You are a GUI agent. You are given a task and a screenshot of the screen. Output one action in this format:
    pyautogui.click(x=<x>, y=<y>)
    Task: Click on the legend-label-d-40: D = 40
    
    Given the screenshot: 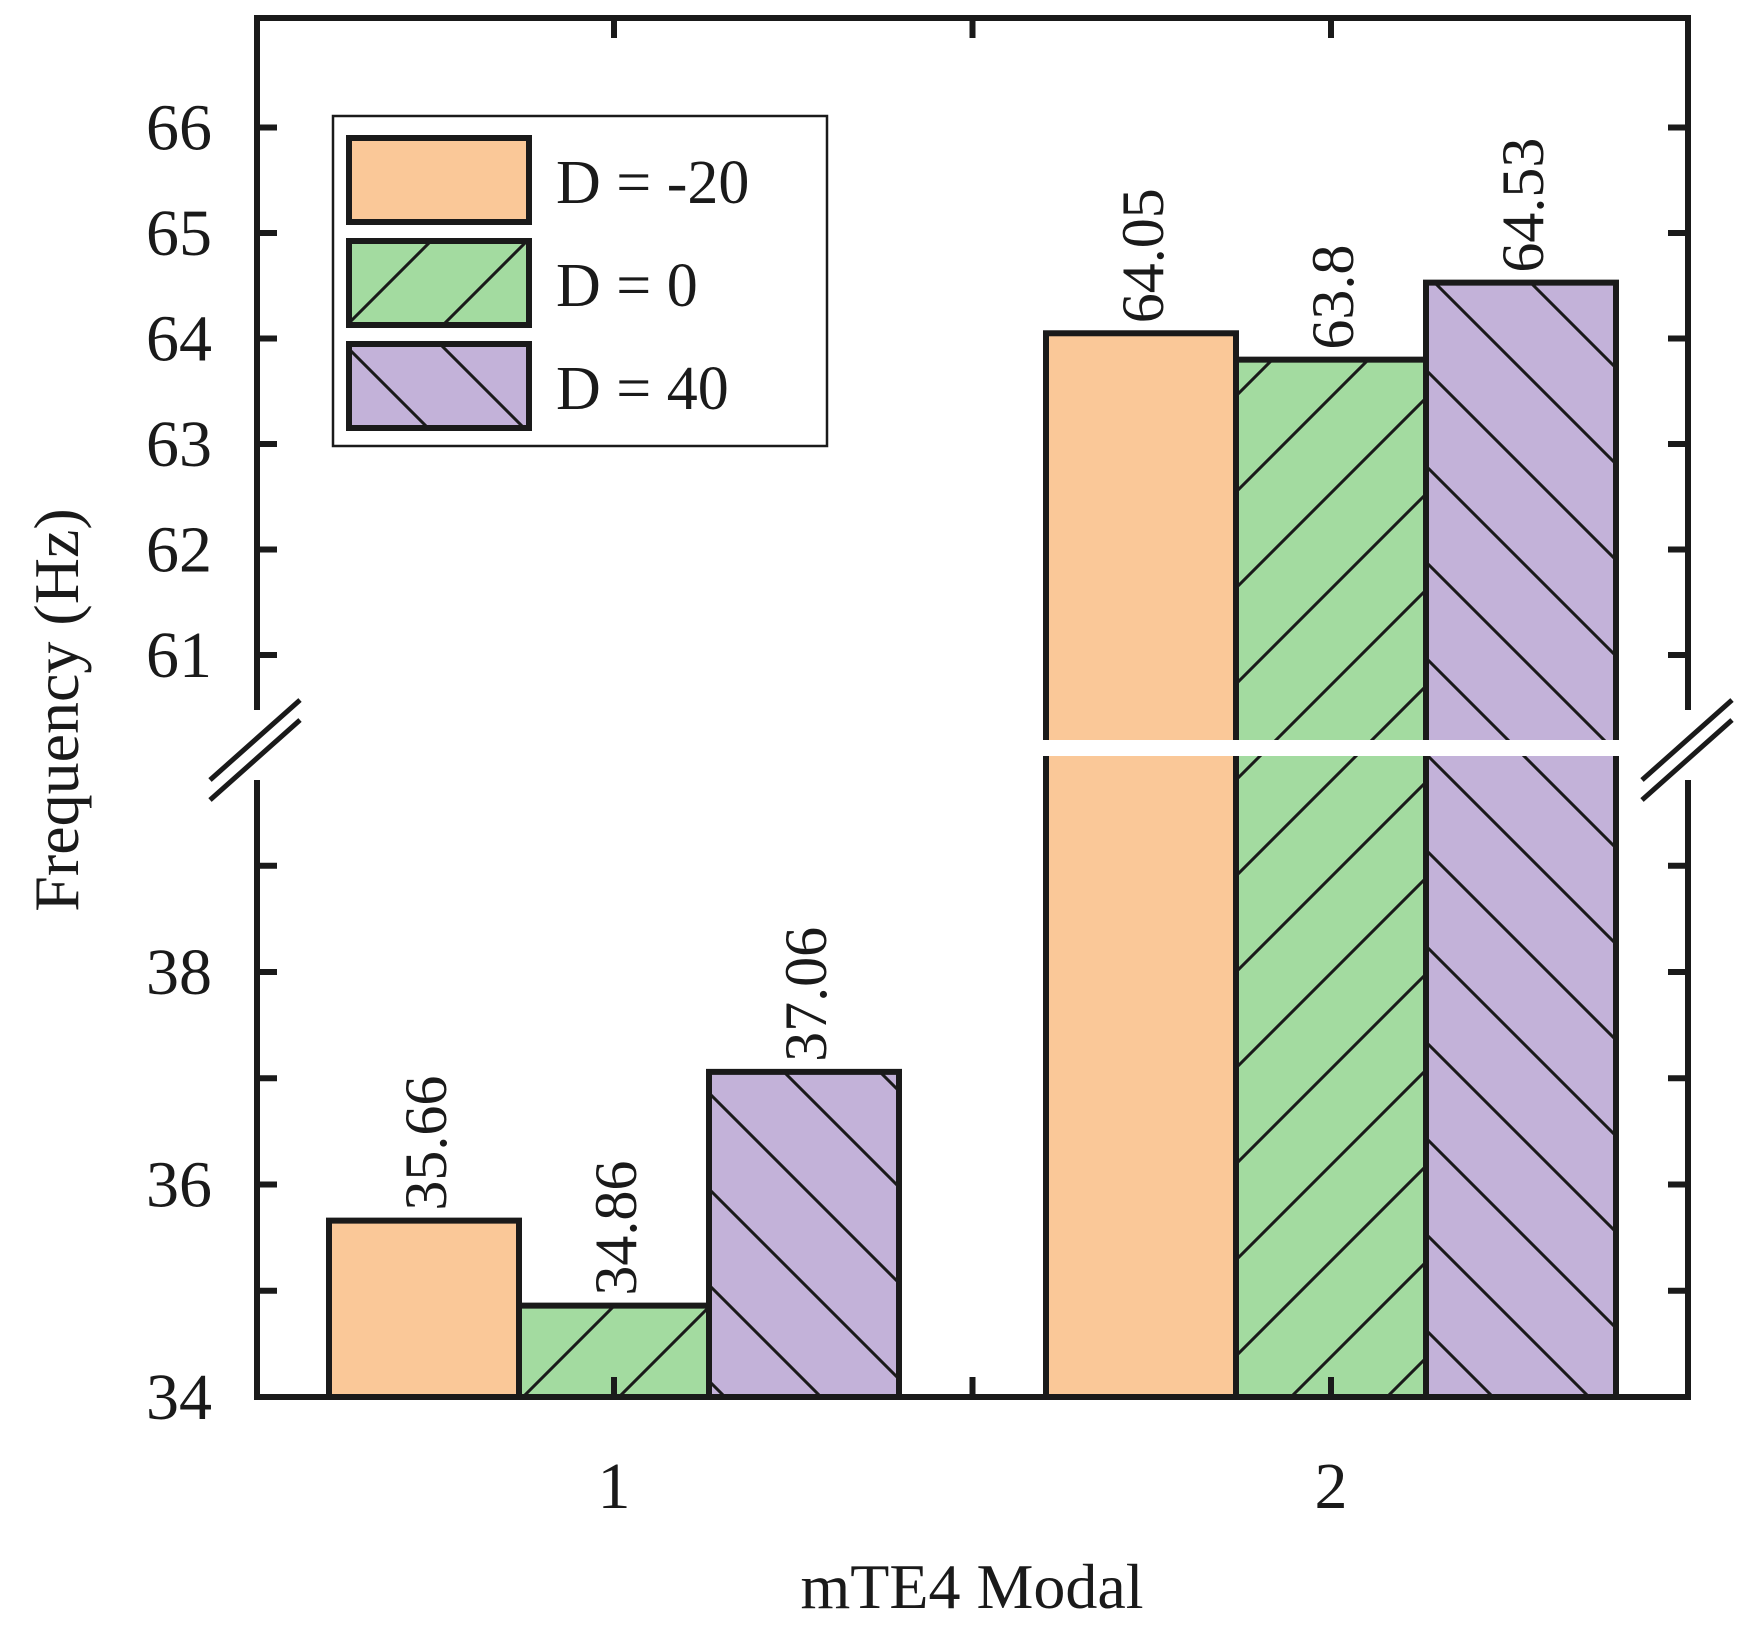 What is the action you would take?
    pyautogui.click(x=642, y=389)
    